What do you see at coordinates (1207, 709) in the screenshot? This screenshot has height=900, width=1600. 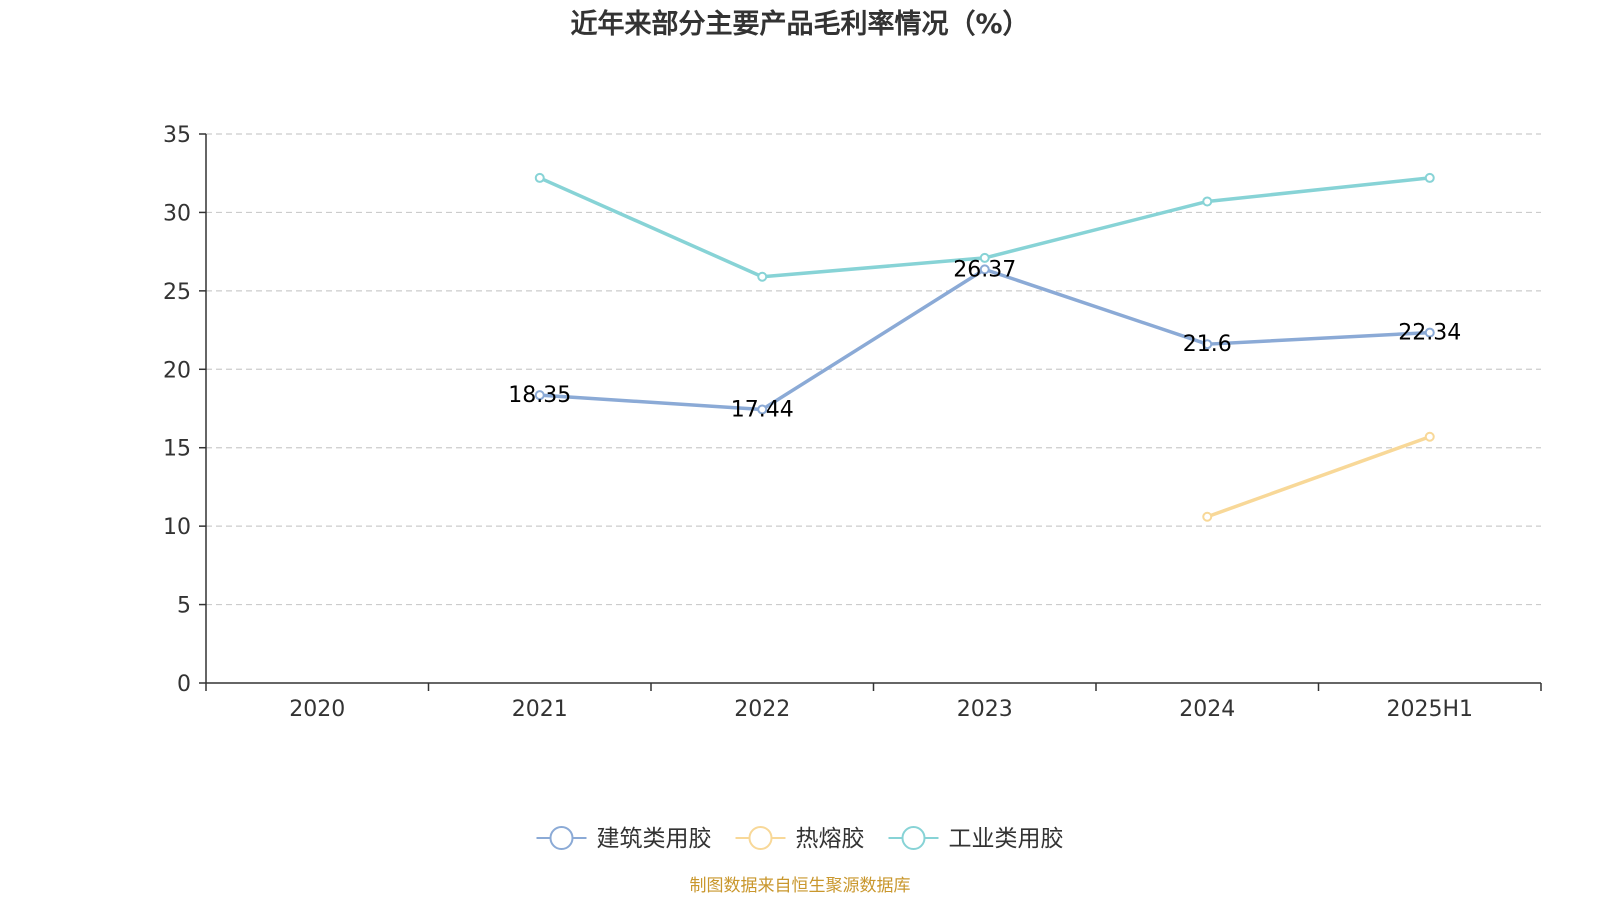 I see `x-tick-label: 2024` at bounding box center [1207, 709].